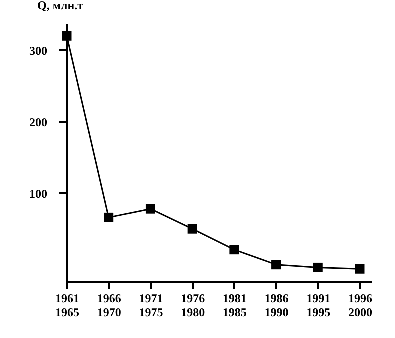 The width and height of the screenshot is (395, 338). What do you see at coordinates (109, 306) in the screenshot?
I see `x-tick-label: 1966 1970` at bounding box center [109, 306].